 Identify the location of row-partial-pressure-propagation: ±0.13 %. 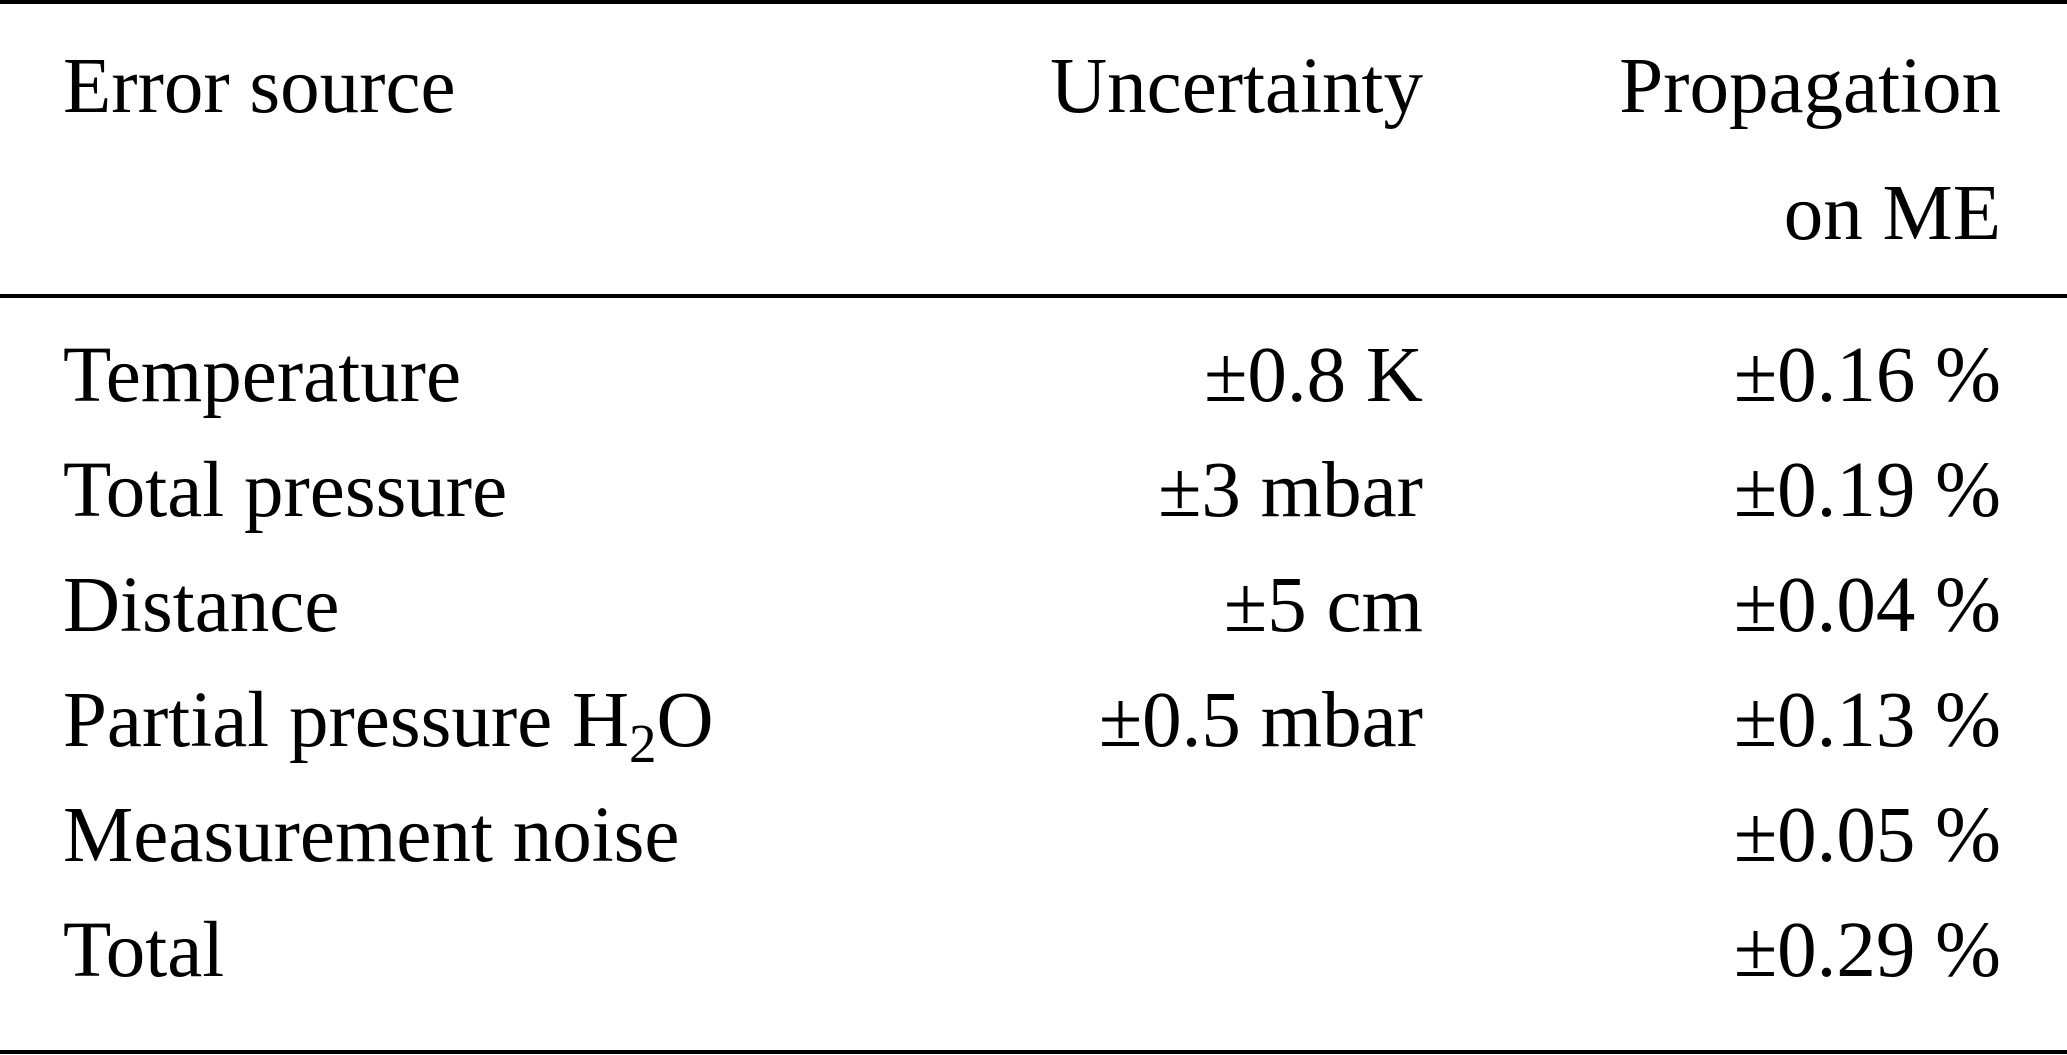
(1867, 720).